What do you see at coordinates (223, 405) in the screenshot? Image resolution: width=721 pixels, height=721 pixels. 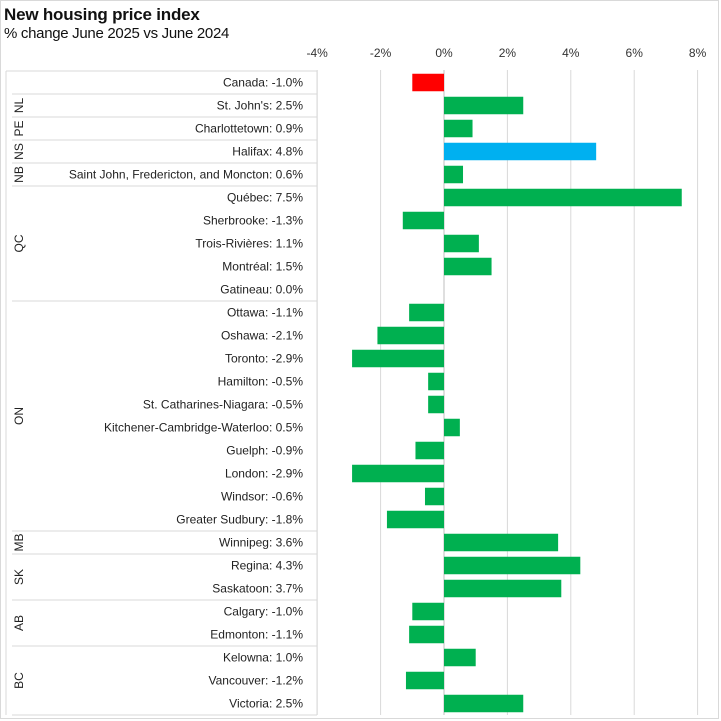 I see `category-label: St. Catharines-Niagara: -0.5%` at bounding box center [223, 405].